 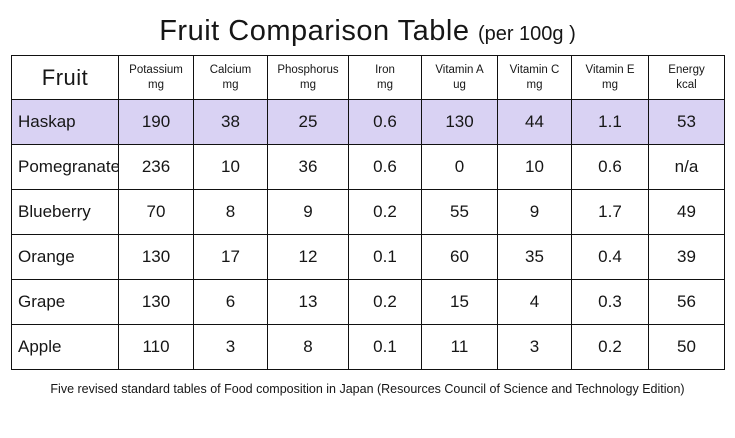 What do you see at coordinates (686, 122) in the screenshot?
I see `value-cell: 53` at bounding box center [686, 122].